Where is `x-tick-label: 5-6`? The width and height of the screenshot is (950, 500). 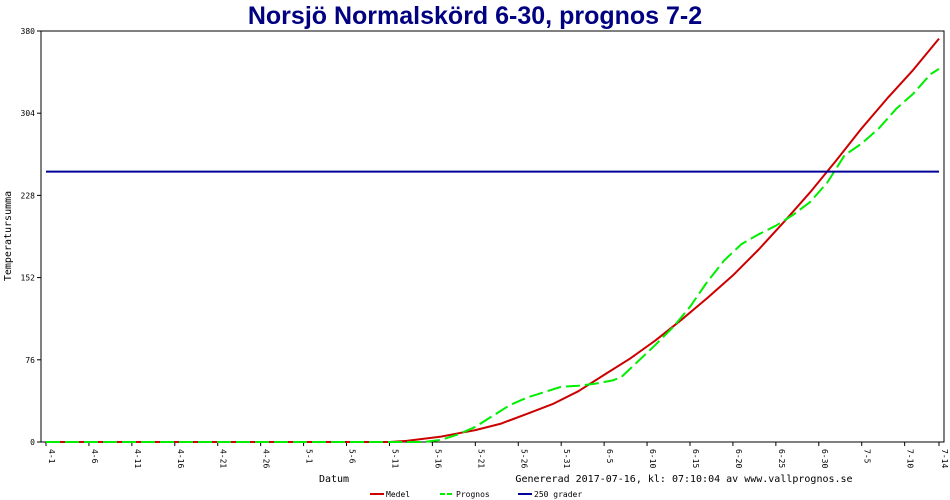
x-tick-label: 5-6 is located at coordinates (352, 456).